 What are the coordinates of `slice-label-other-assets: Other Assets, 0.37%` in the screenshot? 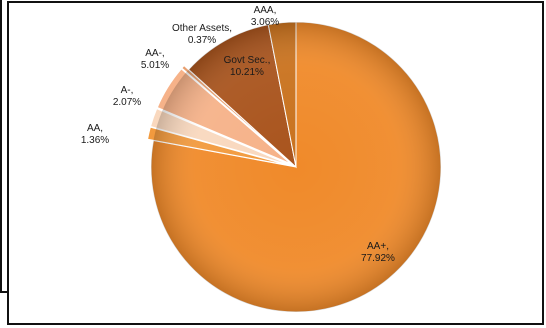 It's located at (202, 34).